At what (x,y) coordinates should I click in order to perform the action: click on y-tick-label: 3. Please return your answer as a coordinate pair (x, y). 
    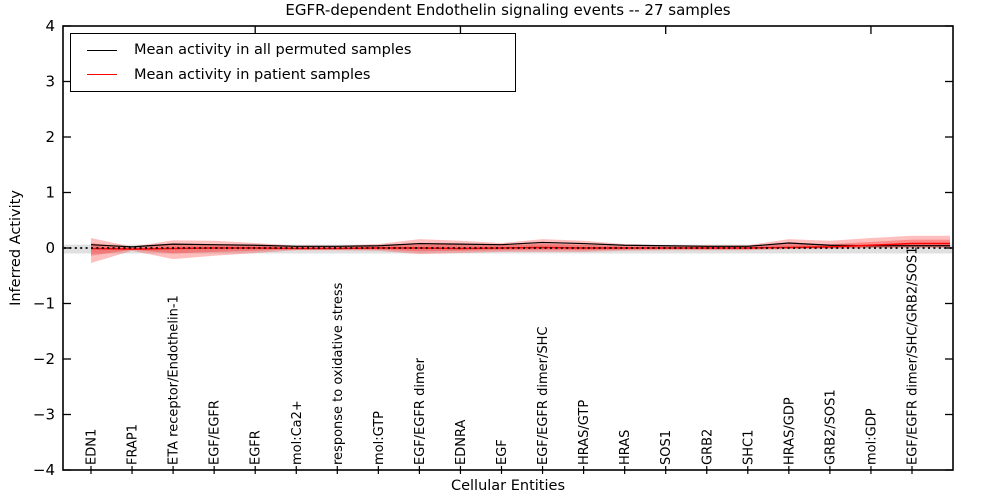
    Looking at the image, I should click on (50, 82).